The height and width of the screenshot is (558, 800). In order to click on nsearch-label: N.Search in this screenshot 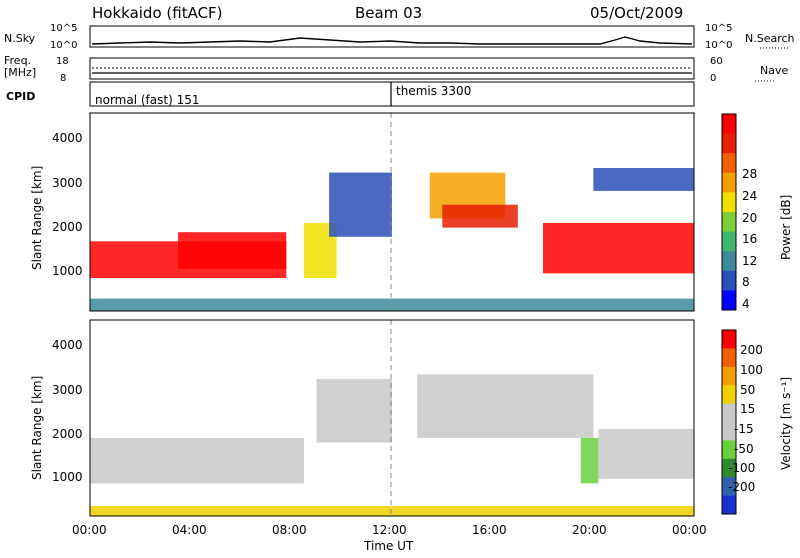, I will do `click(770, 38)`.